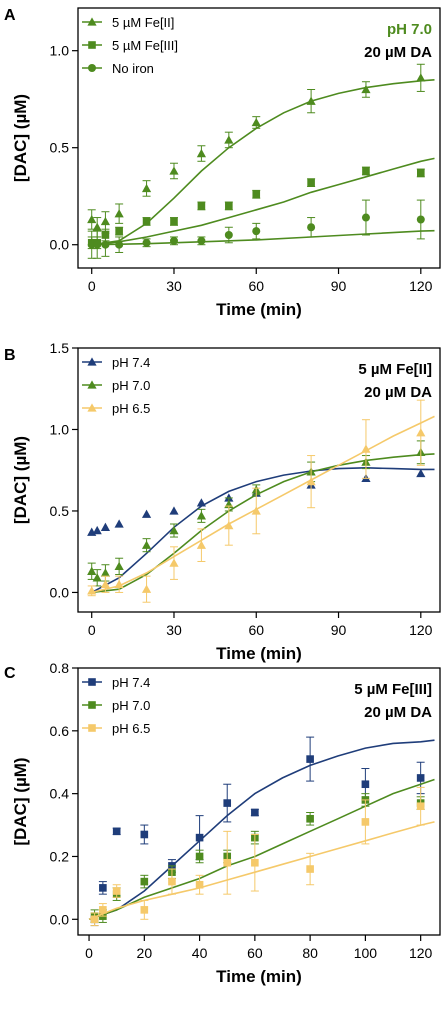  I want to click on plot-area, so click(261, 831).